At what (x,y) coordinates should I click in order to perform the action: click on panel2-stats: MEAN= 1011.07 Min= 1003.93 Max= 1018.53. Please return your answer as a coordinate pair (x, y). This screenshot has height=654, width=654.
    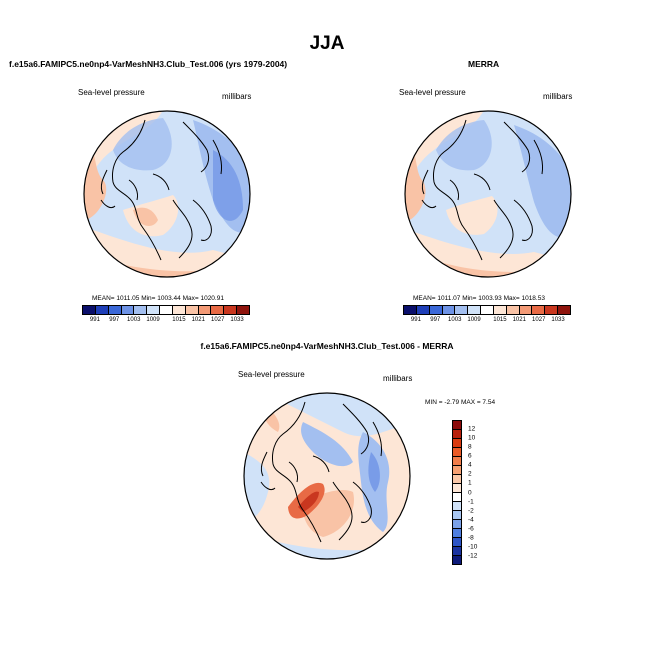
    Looking at the image, I should click on (479, 298).